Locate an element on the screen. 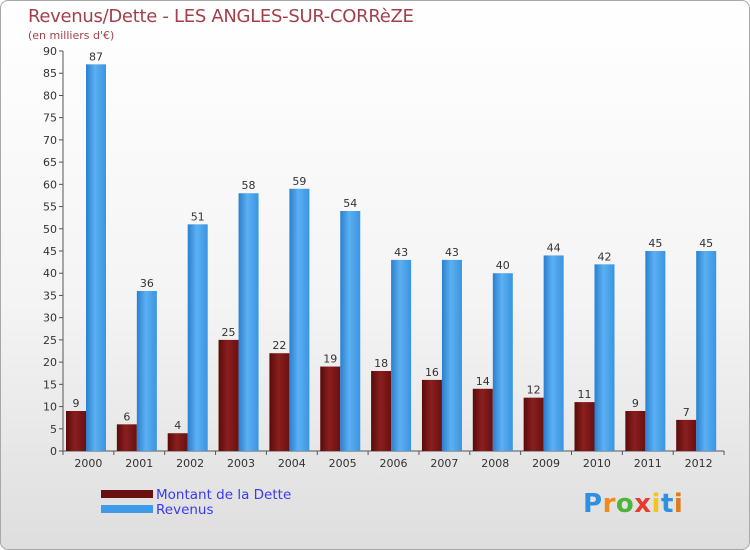 The height and width of the screenshot is (550, 750). logo-letter: r is located at coordinates (609, 504).